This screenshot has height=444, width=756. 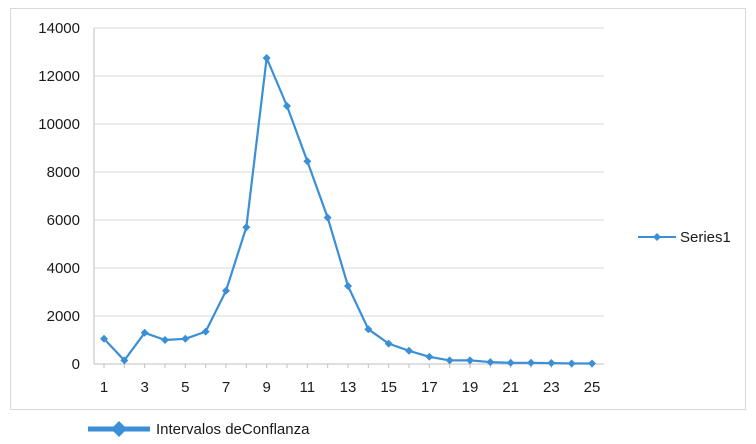 I want to click on x-tick-label-4: 9, so click(x=266, y=387).